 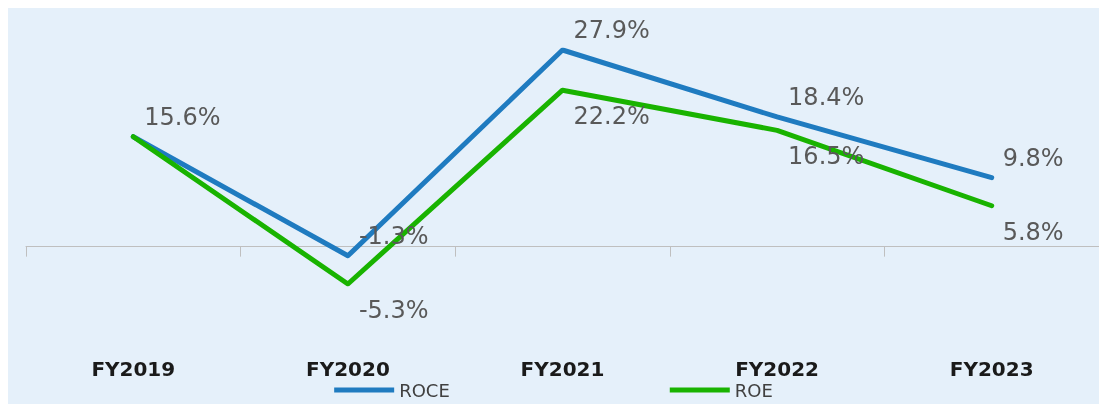 I want to click on data-label: -5.3%, so click(x=393, y=310).